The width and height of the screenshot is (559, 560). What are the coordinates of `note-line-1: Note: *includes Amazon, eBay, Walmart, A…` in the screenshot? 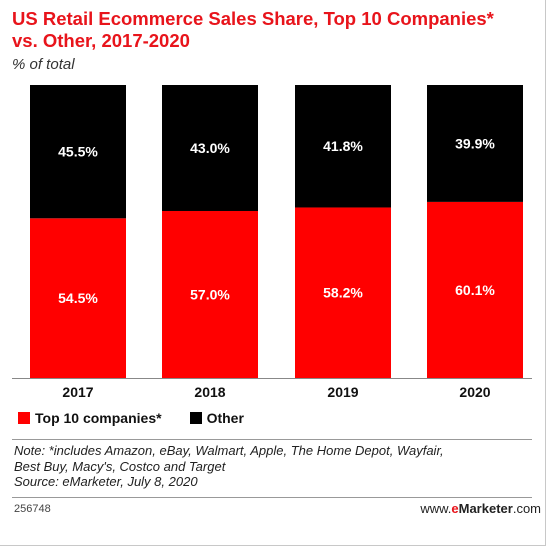 It's located at (229, 450).